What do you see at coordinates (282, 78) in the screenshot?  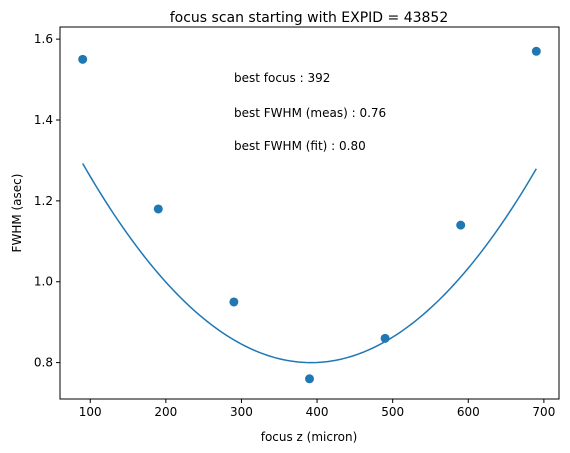 I see `annotation-best-focus: best focus : 392` at bounding box center [282, 78].